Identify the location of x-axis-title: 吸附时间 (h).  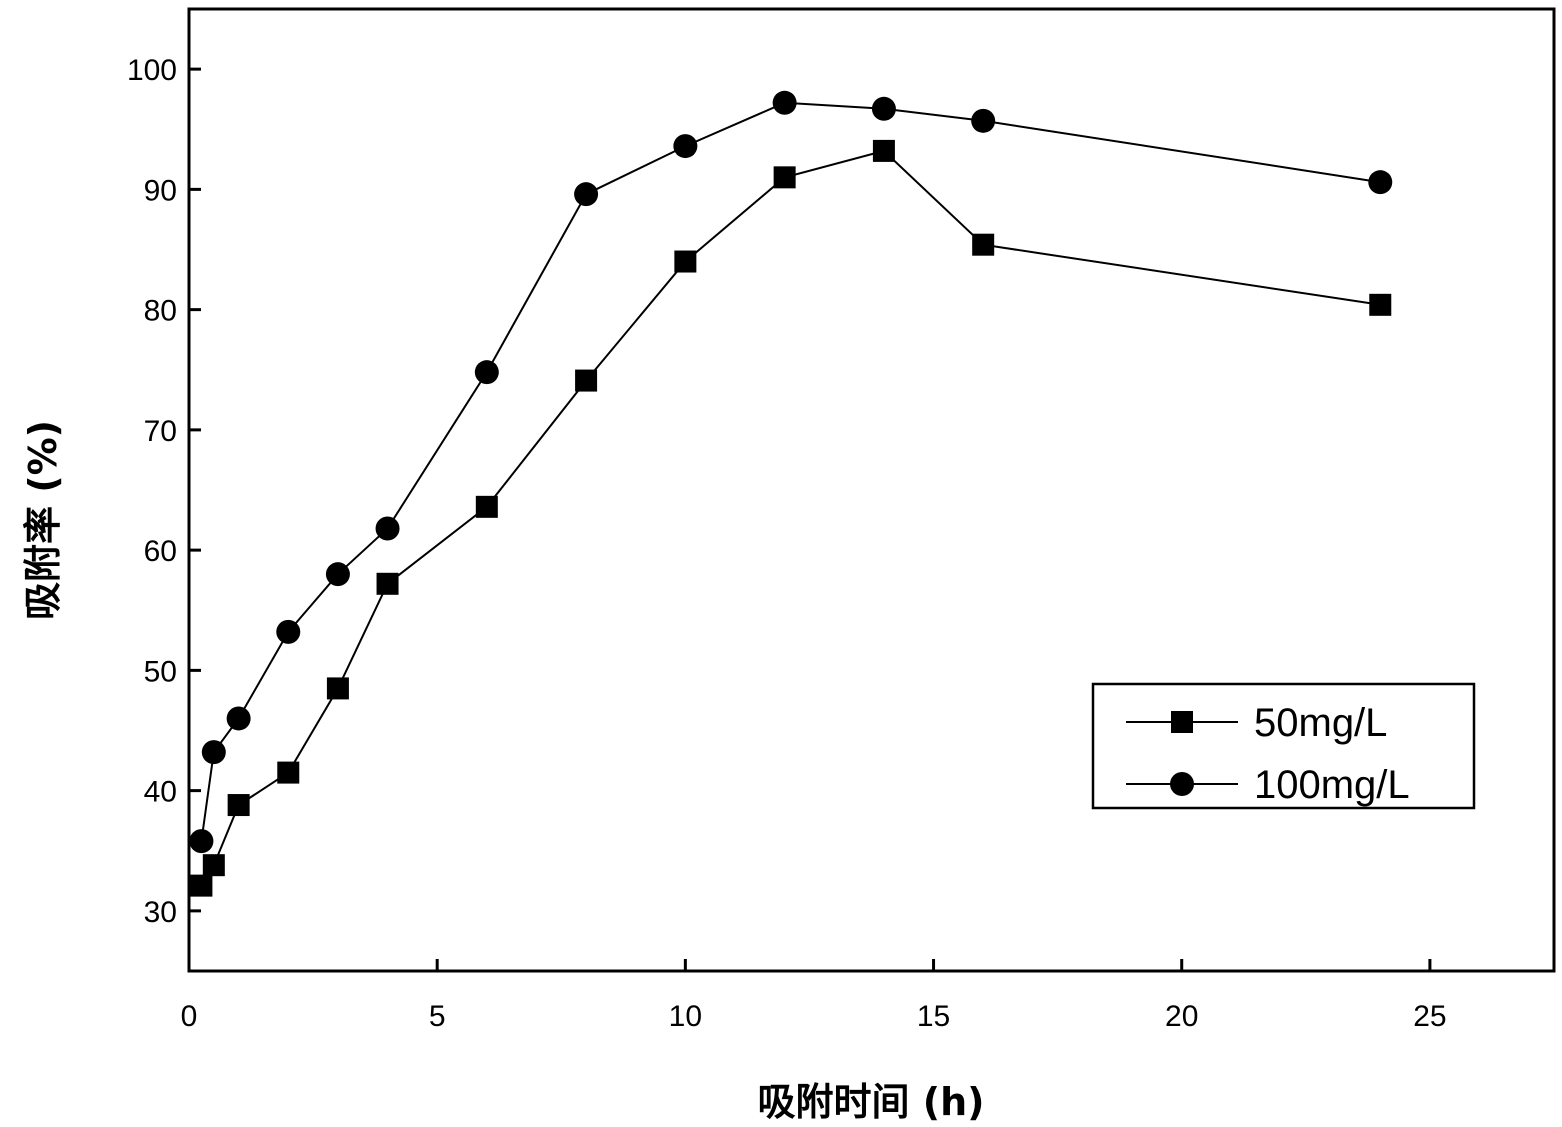
(870, 1102).